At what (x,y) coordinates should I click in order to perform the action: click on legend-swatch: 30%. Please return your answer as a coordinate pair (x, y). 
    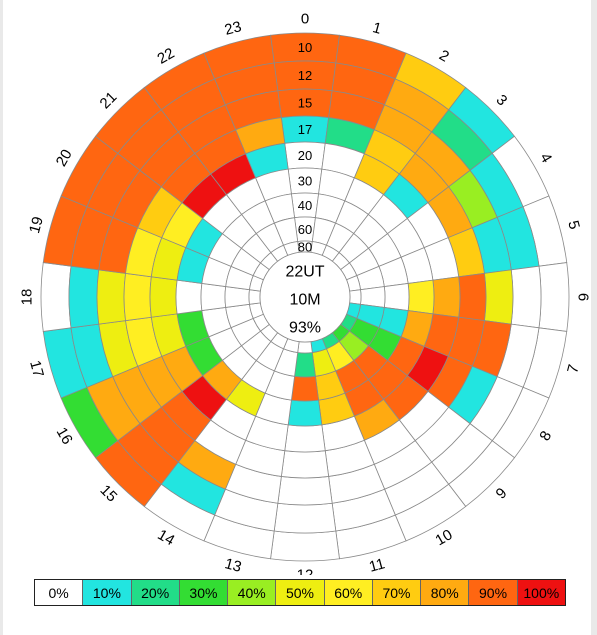
    Looking at the image, I should click on (204, 592).